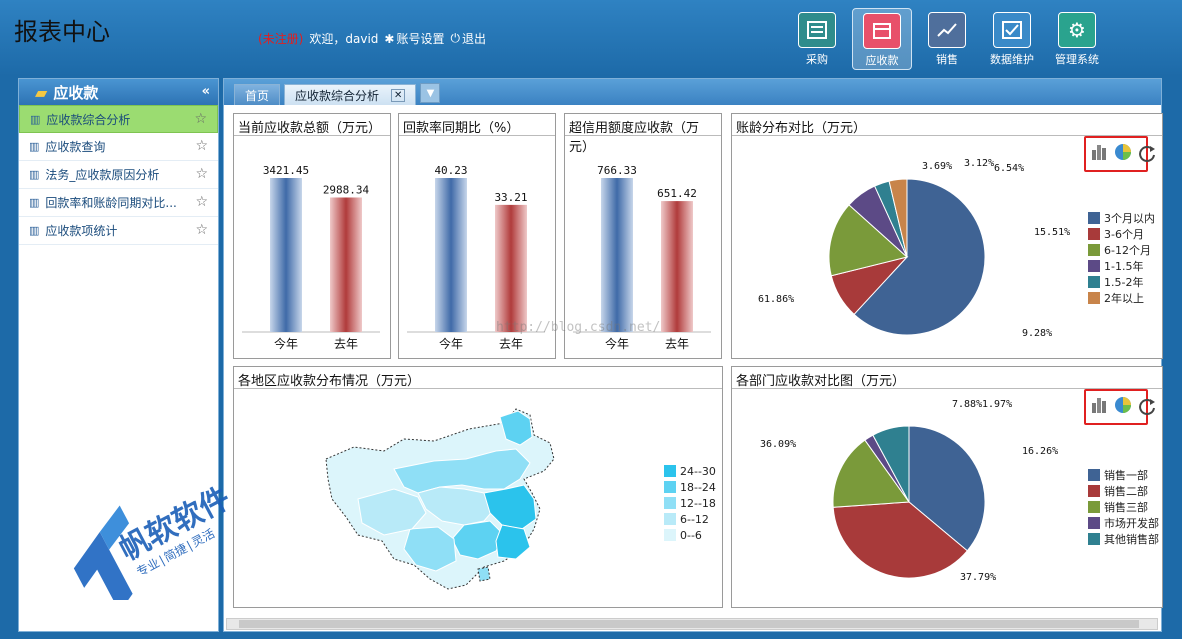  What do you see at coordinates (510, 197) in the screenshot?
I see `bar-value-label: 33.21` at bounding box center [510, 197].